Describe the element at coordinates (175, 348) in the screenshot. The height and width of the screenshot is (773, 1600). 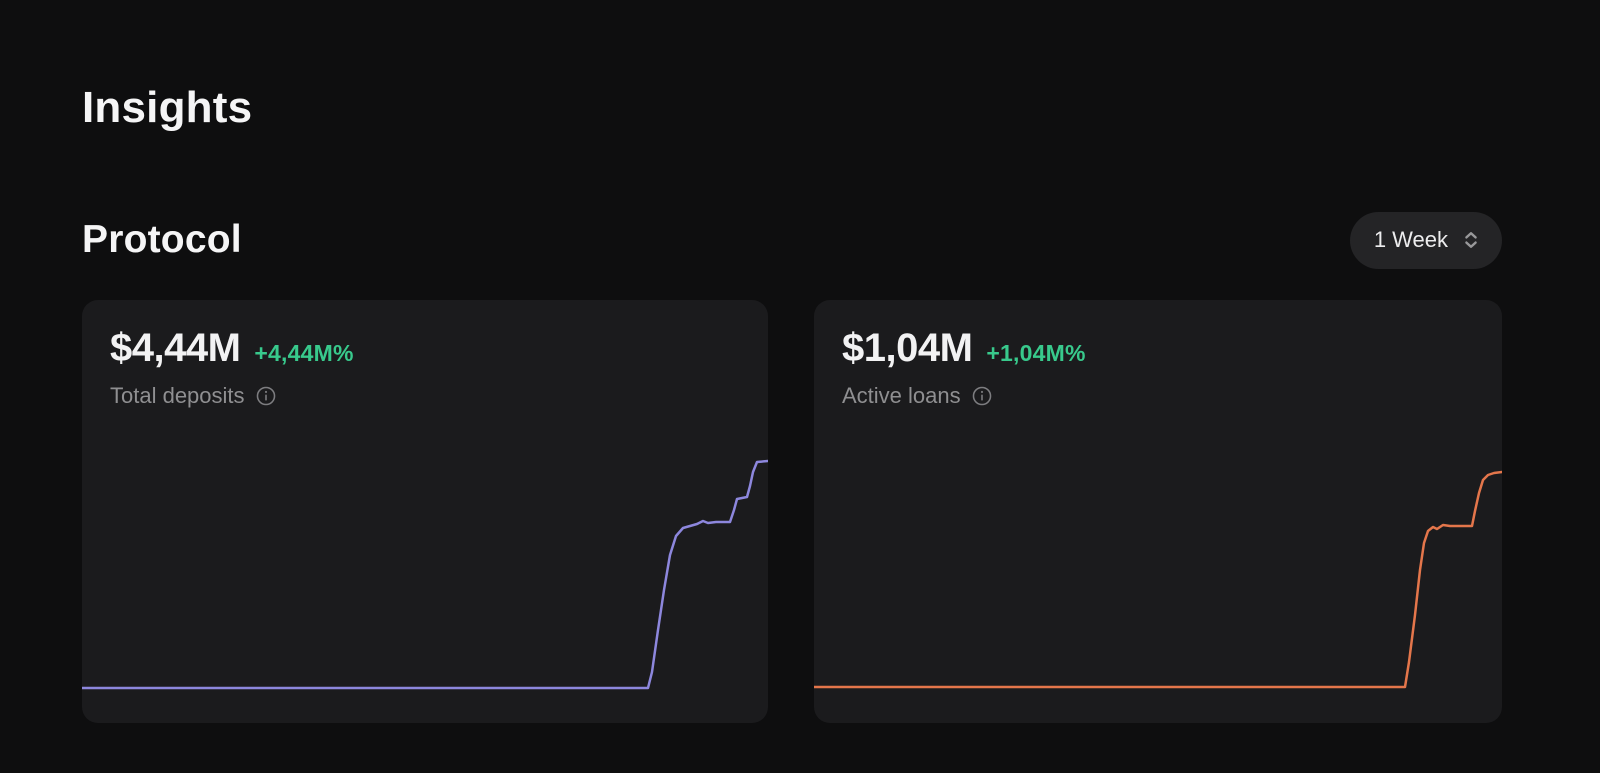
I see `total-deposits-value: $4,44M` at that location.